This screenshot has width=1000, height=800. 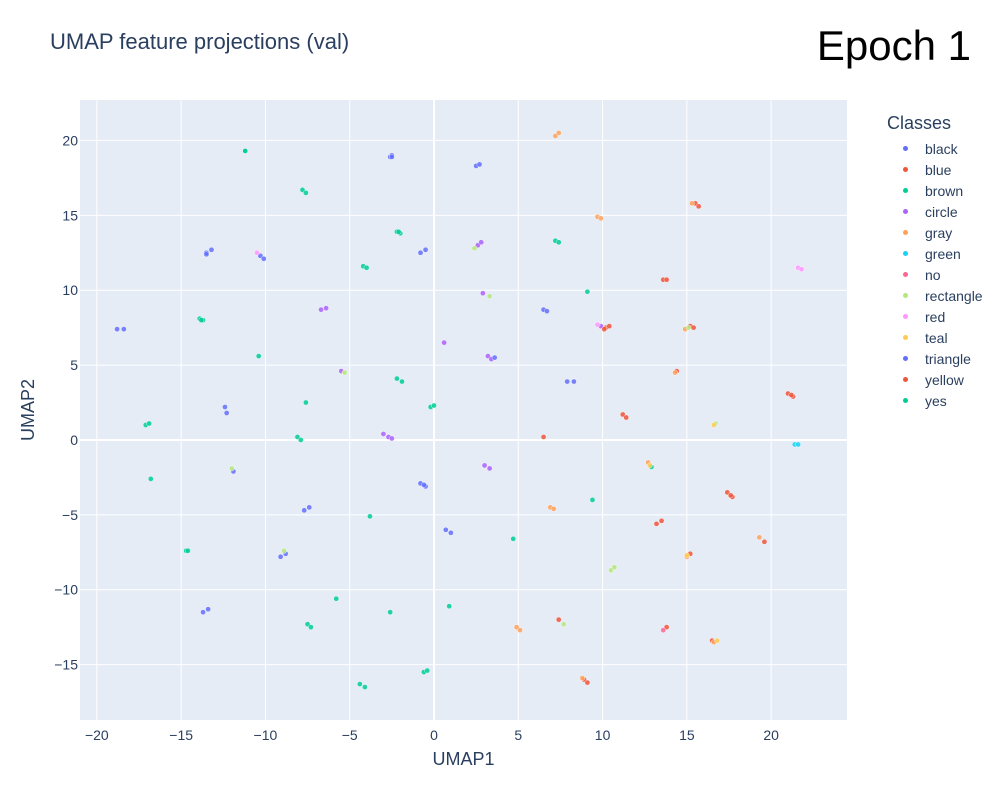 I want to click on legend-item-yes: yes, so click(x=935, y=400).